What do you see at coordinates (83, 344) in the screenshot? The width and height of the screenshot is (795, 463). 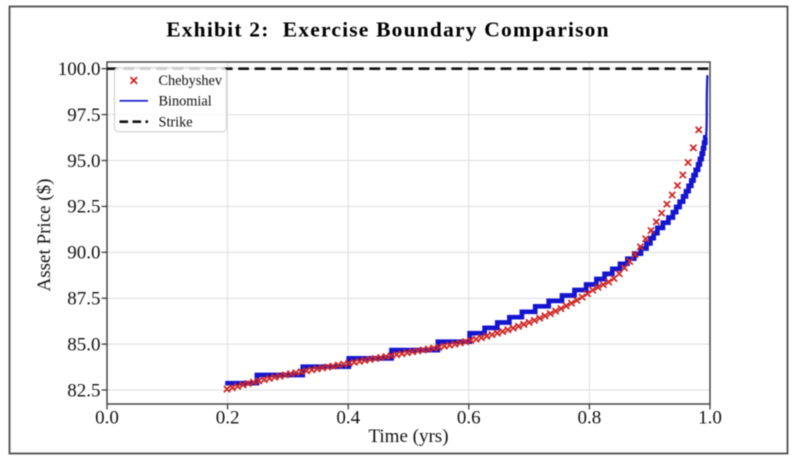 I see `svg-text: 85.0` at bounding box center [83, 344].